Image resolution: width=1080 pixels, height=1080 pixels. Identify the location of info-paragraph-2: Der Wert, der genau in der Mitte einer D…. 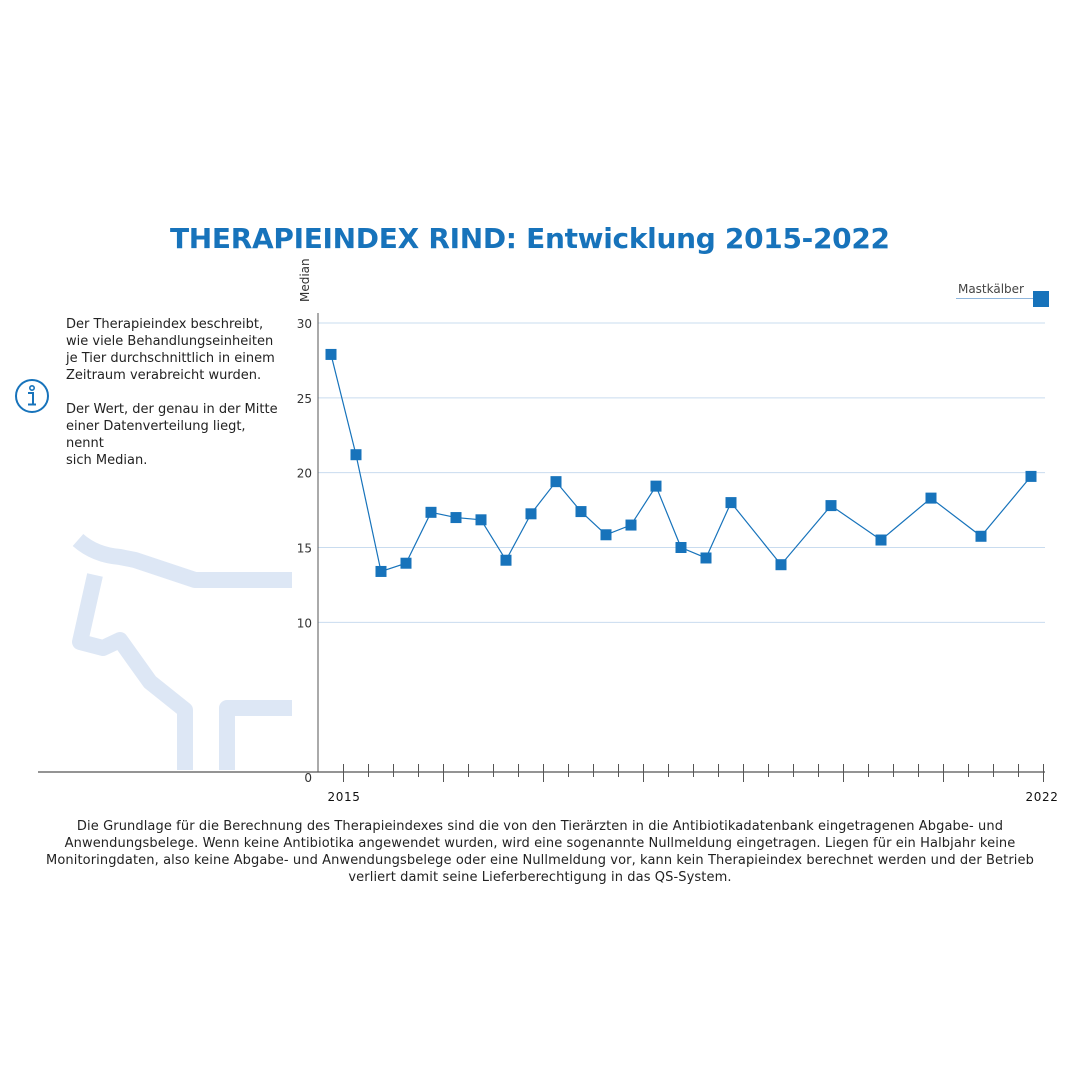
(172, 435).